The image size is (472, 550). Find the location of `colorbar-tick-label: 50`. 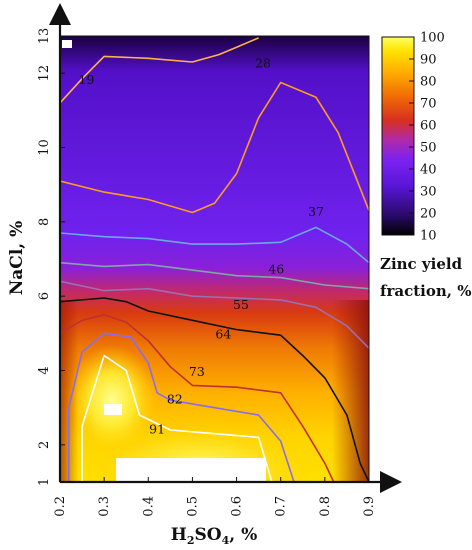

colorbar-tick-label: 50 is located at coordinates (428, 148).